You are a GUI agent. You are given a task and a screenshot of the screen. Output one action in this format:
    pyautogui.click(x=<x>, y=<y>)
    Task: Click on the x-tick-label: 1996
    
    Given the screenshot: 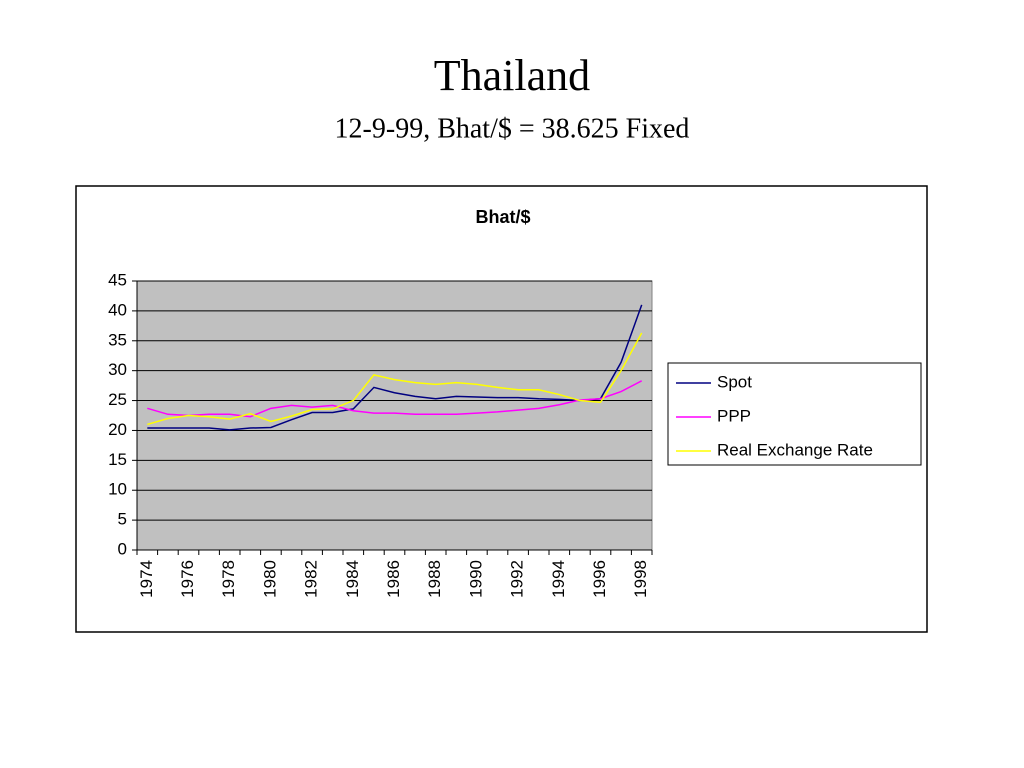 What is the action you would take?
    pyautogui.click(x=599, y=579)
    